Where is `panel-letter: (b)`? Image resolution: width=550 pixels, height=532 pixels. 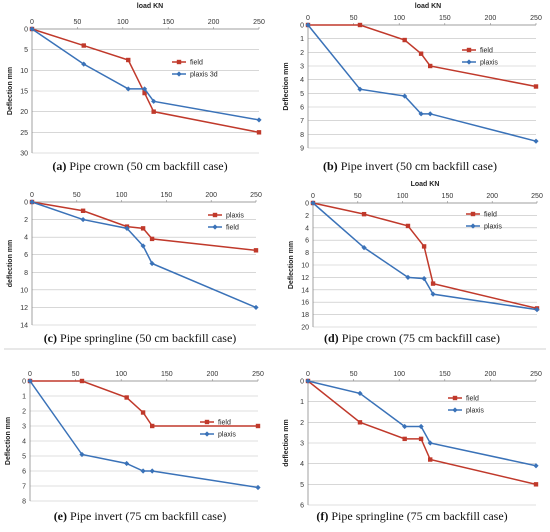 panel-letter: (b) is located at coordinates (330, 166).